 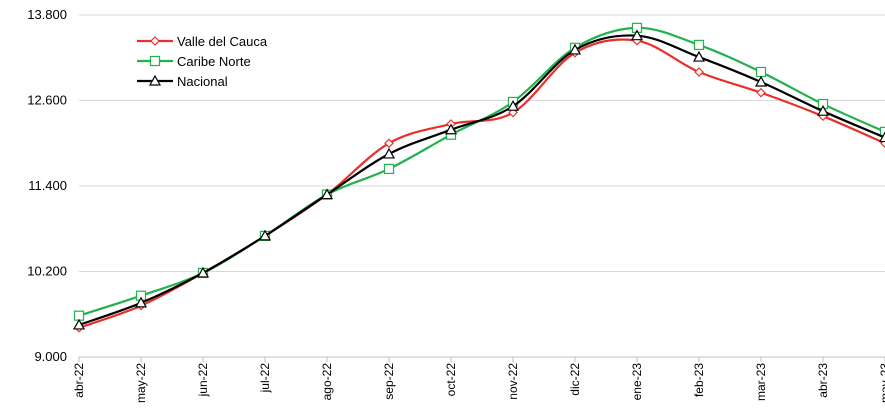 I want to click on y-tick-label: 13.800, so click(x=47, y=14).